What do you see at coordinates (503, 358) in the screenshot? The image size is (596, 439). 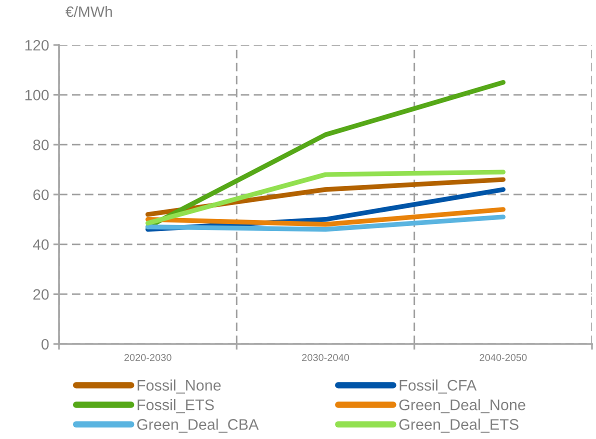 I see `x-tick-label: 2040-2050` at bounding box center [503, 358].